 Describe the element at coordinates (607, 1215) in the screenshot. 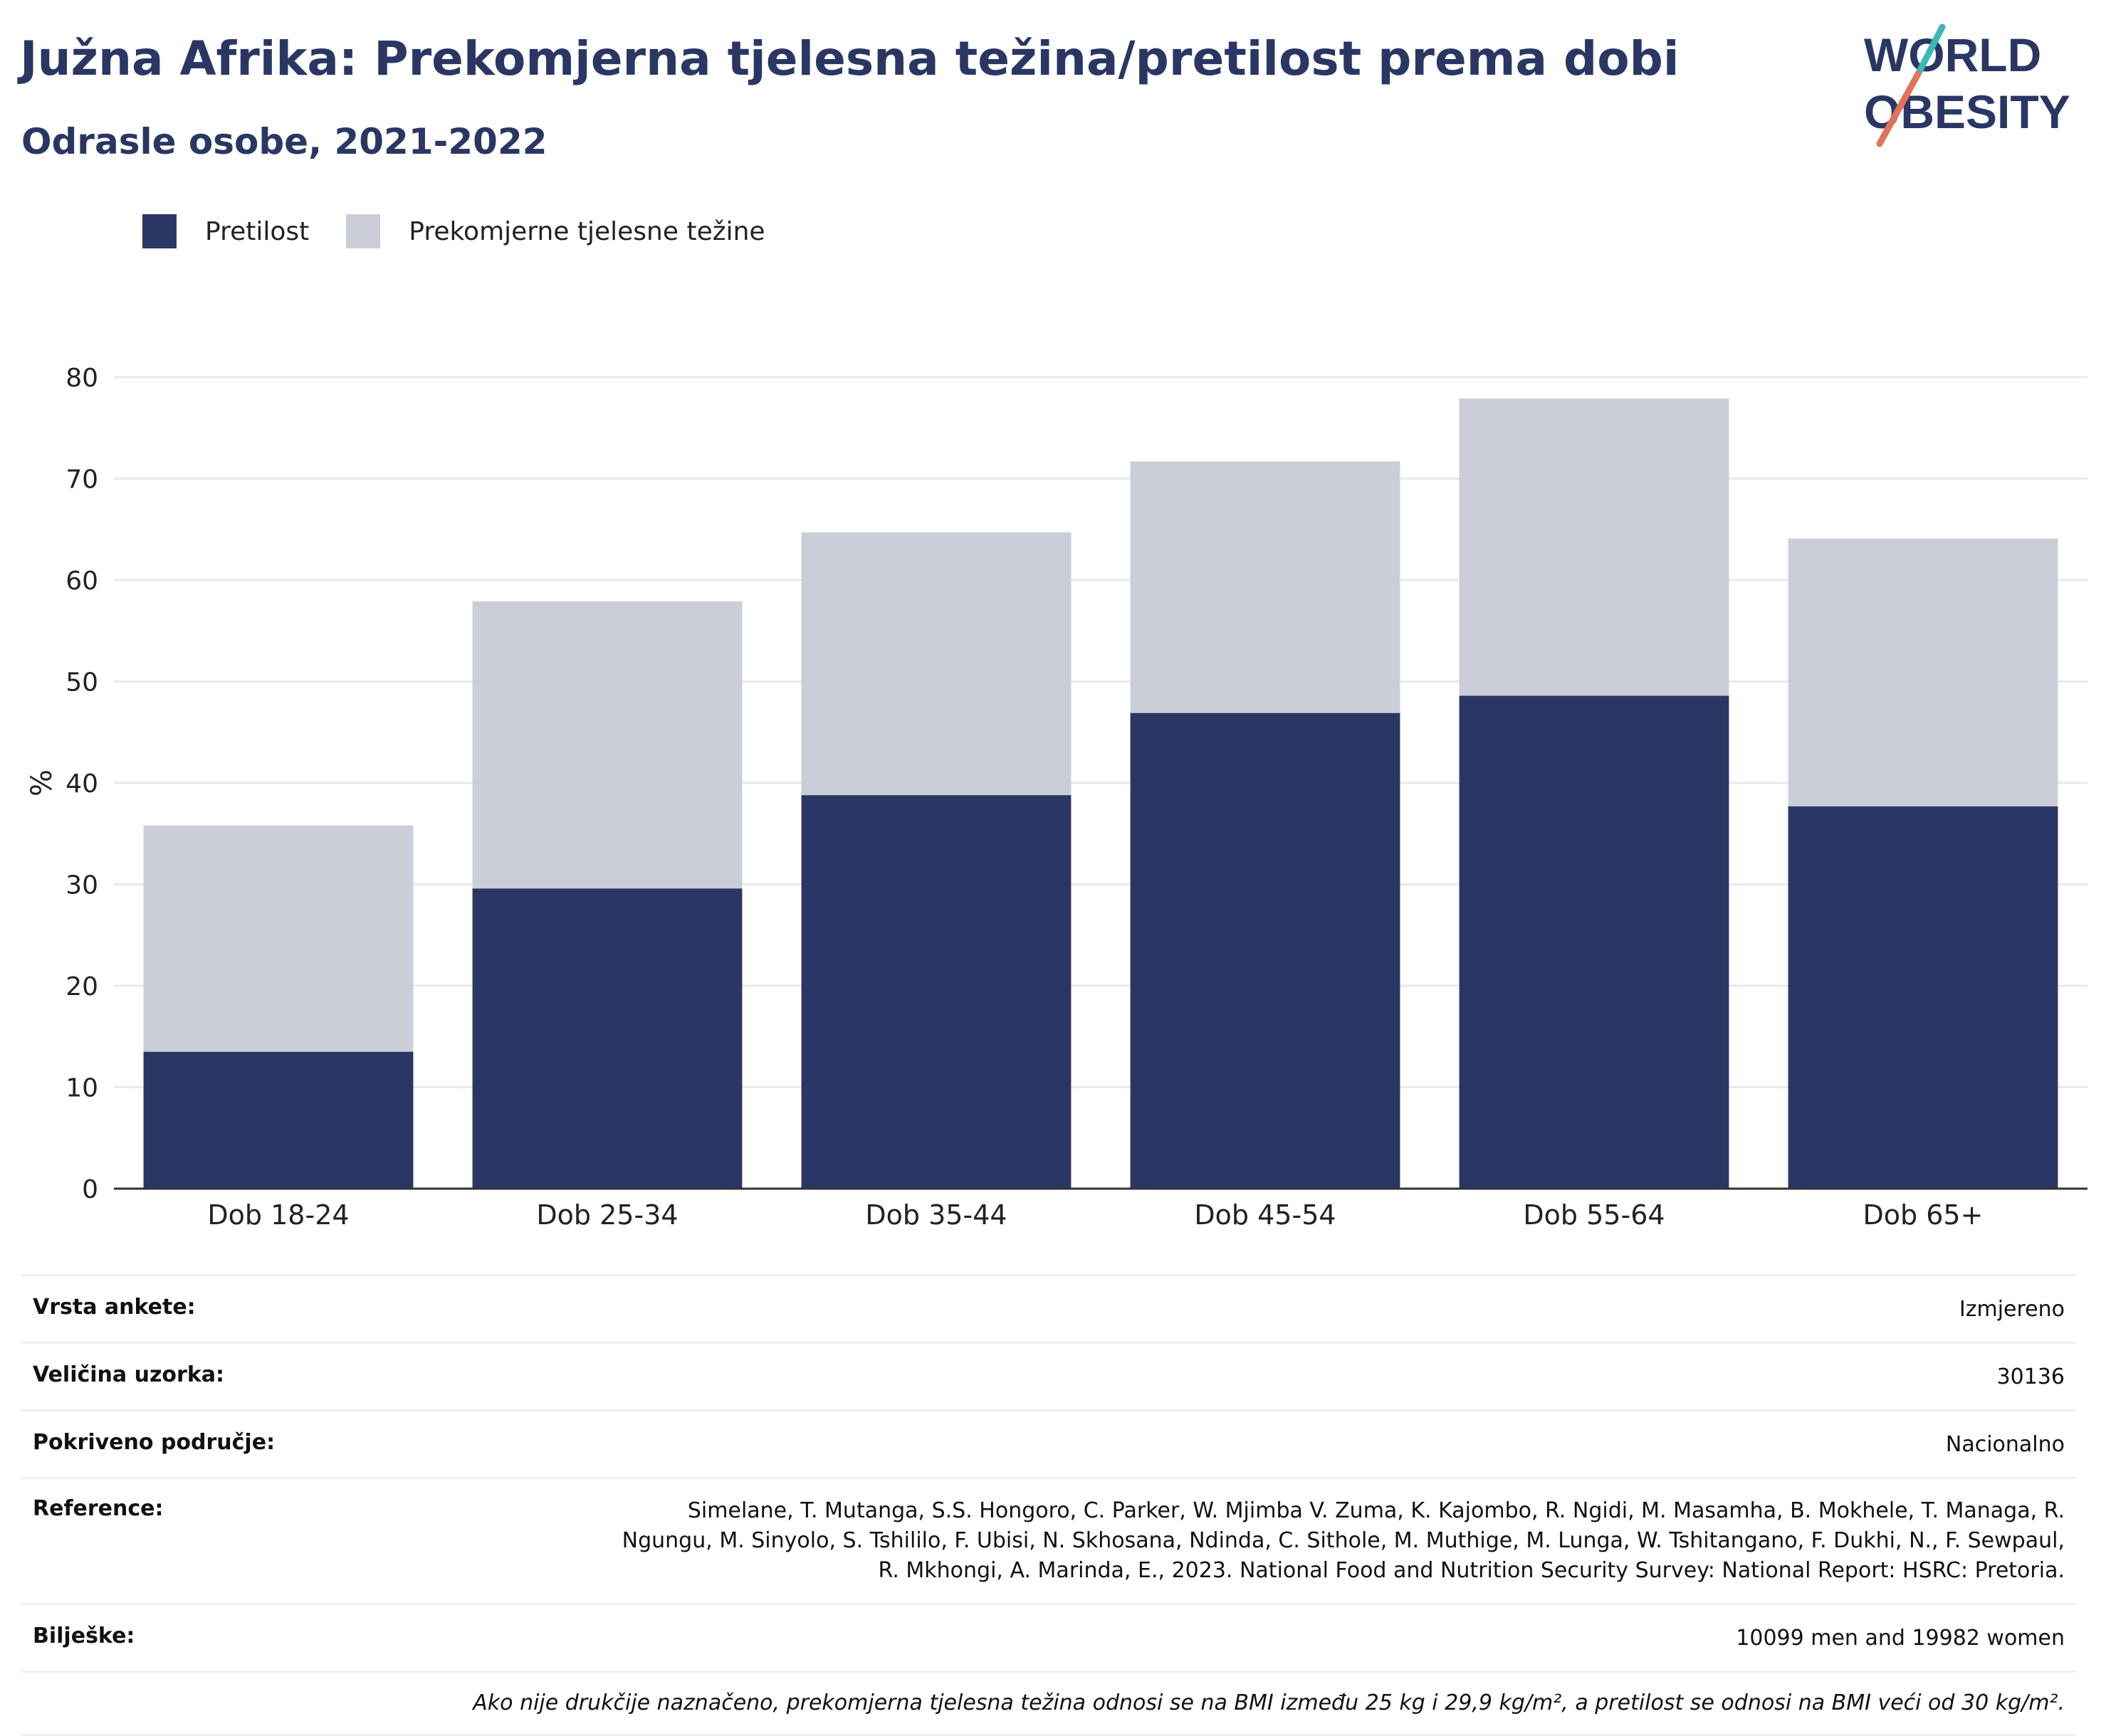

I see `x-tick-label-1: Dob 25-34` at that location.